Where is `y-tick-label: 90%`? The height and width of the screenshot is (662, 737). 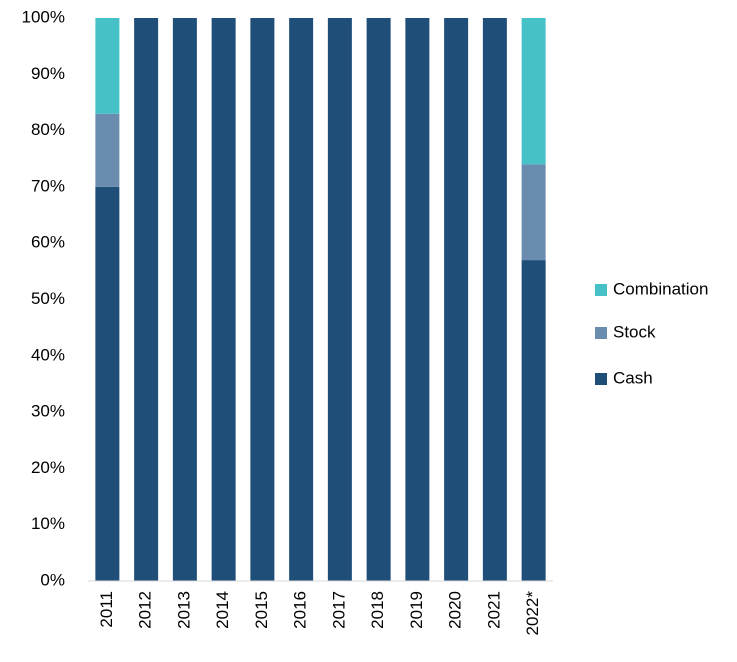 y-tick-label: 90% is located at coordinates (48, 73).